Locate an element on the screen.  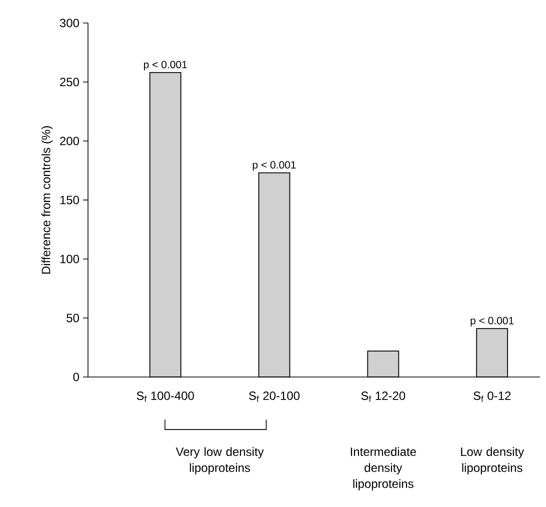
x-tick-label: S$_{f}$ 100-400 is located at coordinates (165, 397).